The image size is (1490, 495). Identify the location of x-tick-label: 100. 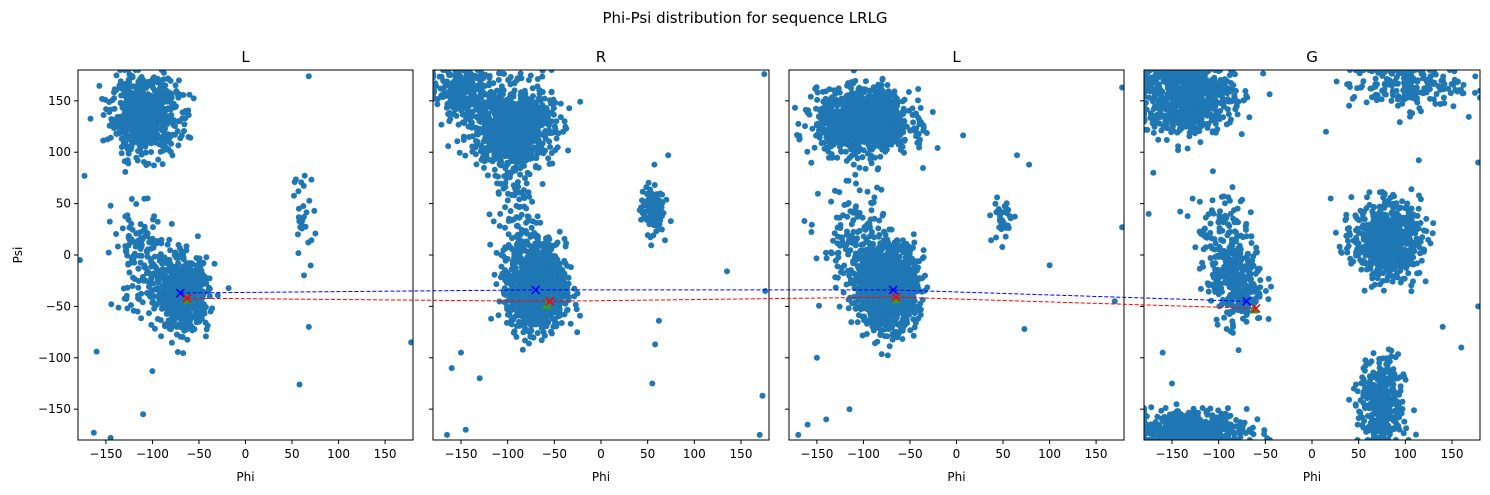
(338, 454).